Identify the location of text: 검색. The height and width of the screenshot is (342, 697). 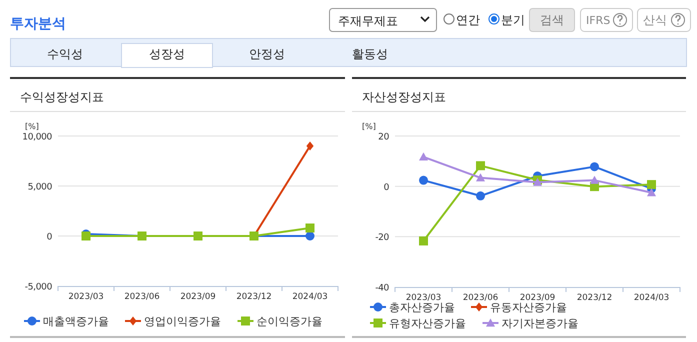
(552, 20).